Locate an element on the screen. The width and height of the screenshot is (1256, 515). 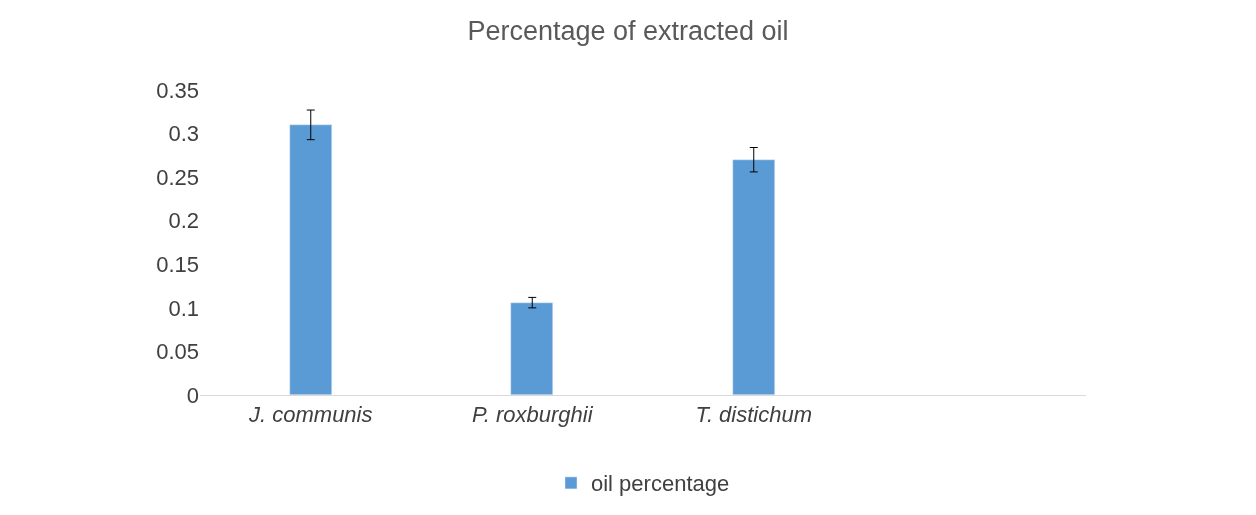
y-tick-label: 0.35 is located at coordinates (177, 90).